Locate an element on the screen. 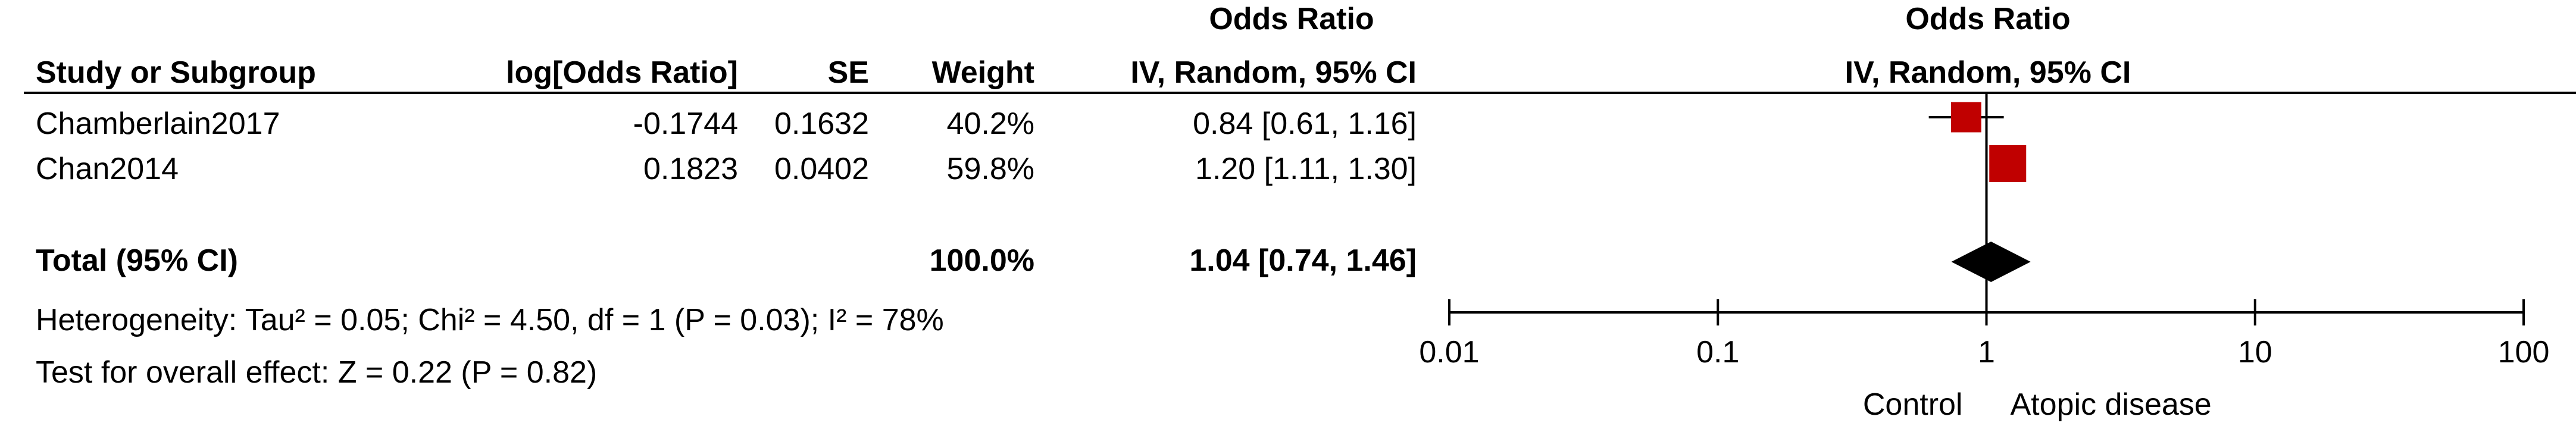  x-axis-tick-label: 0.1 is located at coordinates (1717, 352).